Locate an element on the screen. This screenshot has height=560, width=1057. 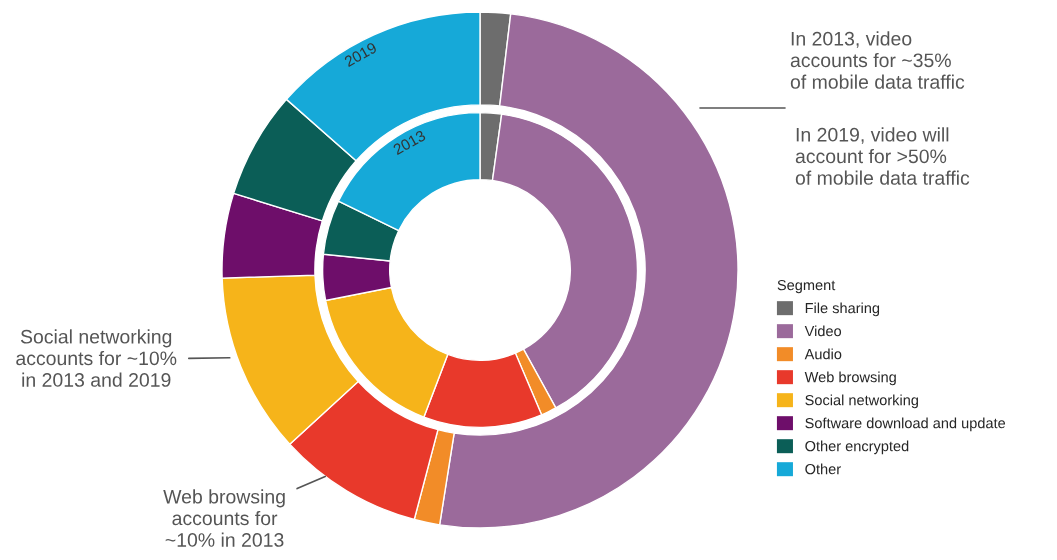
legend-label: Other encrypted is located at coordinates (857, 447).